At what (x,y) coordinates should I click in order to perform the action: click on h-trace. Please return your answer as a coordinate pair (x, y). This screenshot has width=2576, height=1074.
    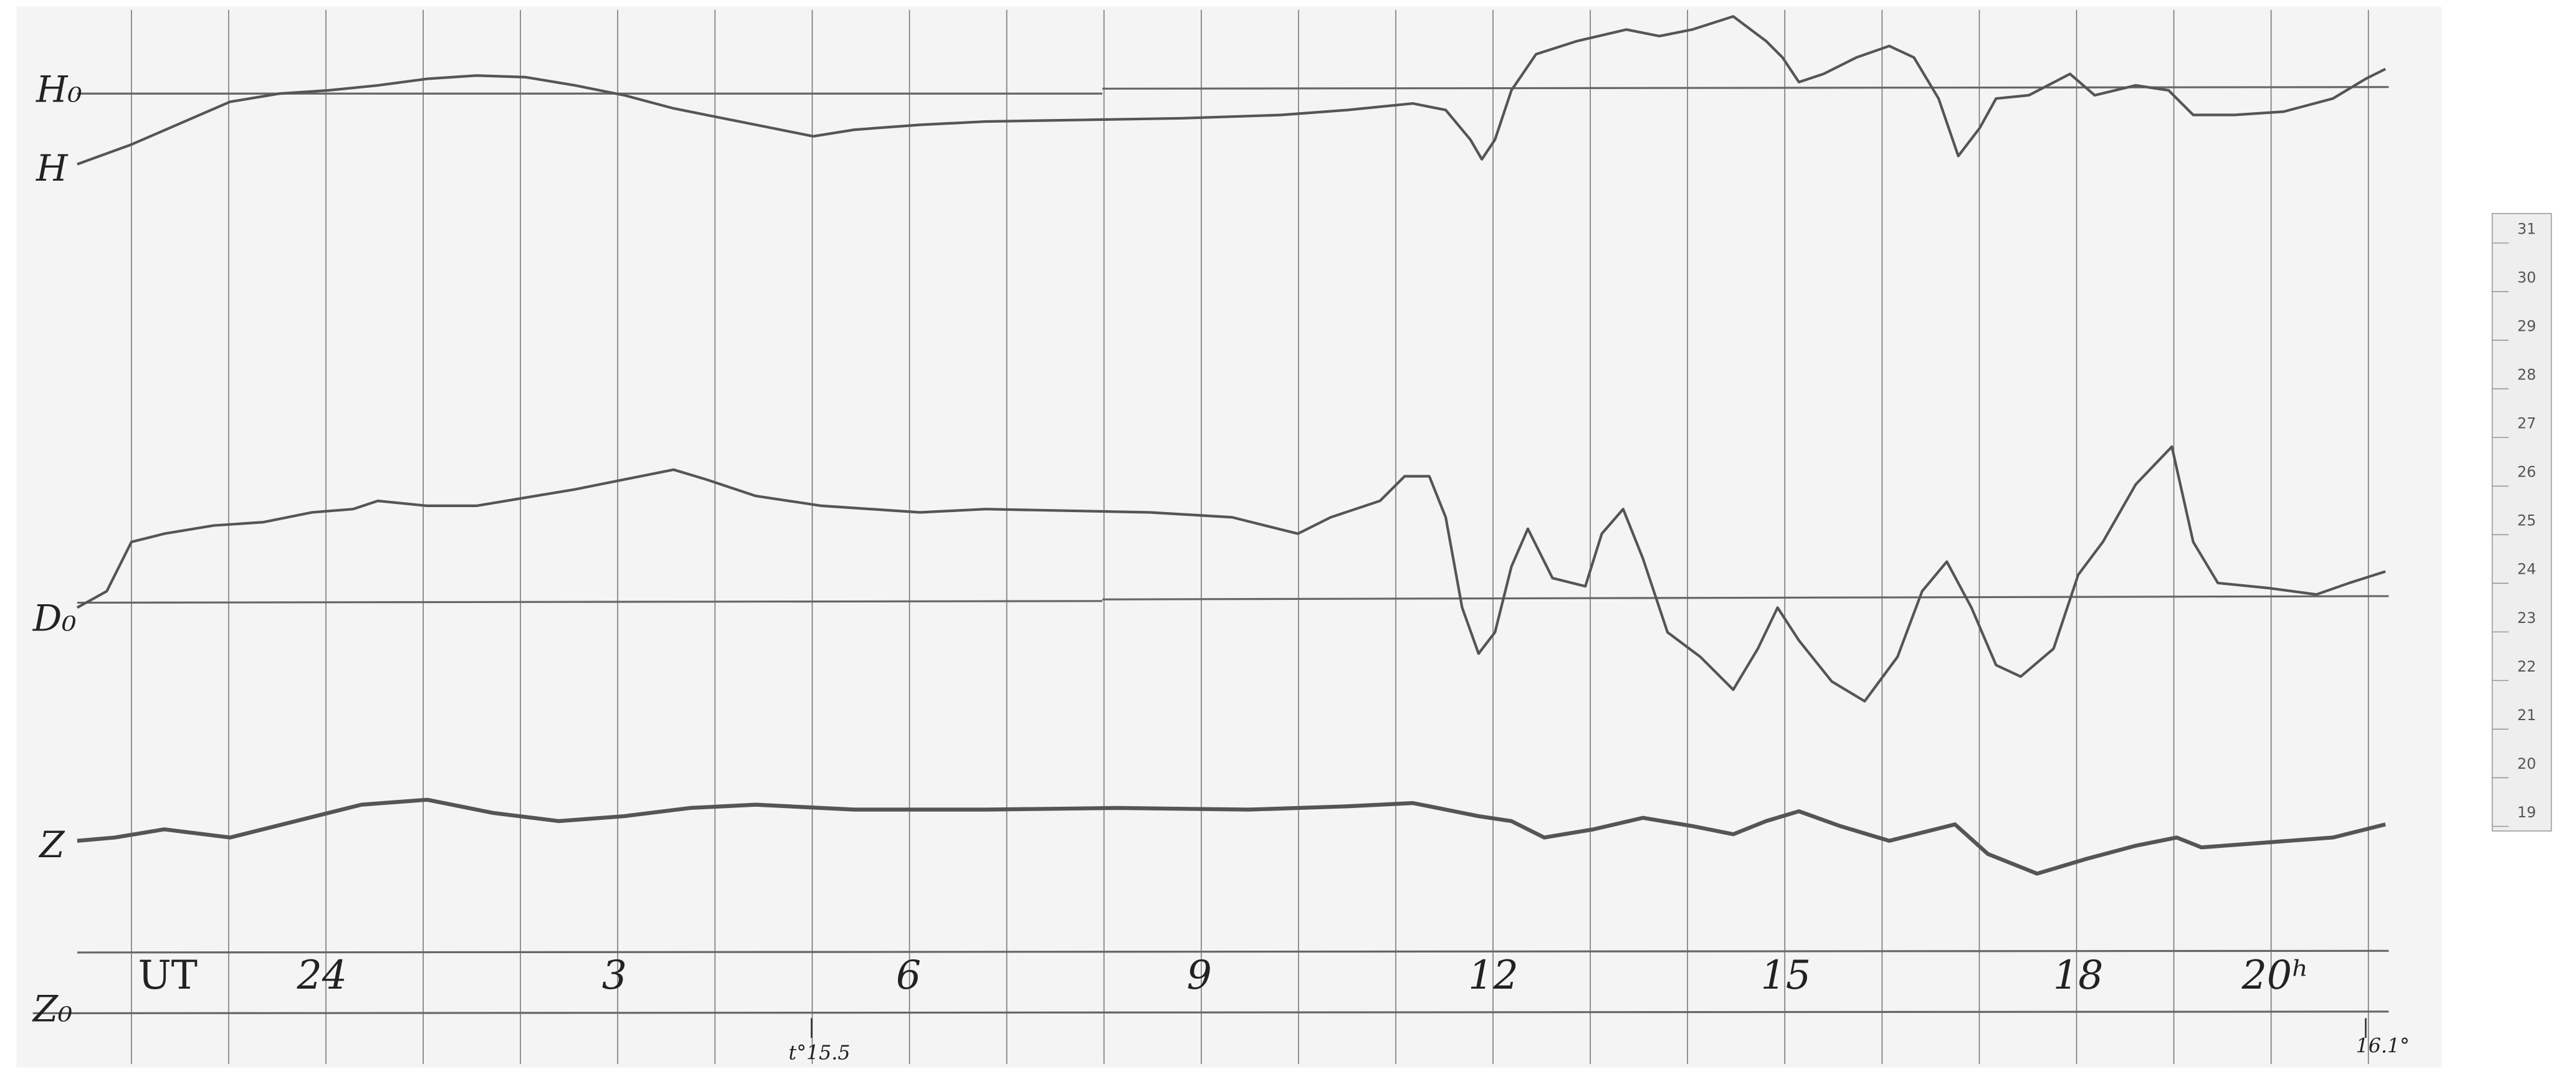
    Looking at the image, I should click on (1232, 90).